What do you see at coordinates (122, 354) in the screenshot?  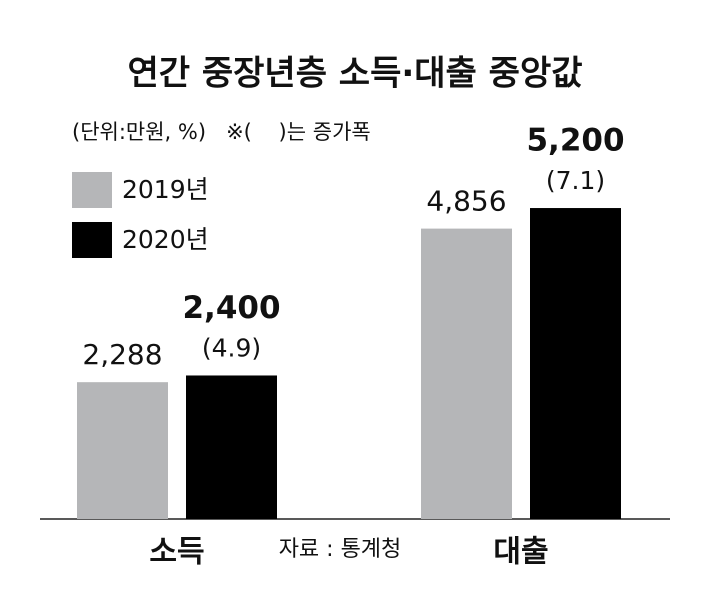 I see `value-label: 2,288` at bounding box center [122, 354].